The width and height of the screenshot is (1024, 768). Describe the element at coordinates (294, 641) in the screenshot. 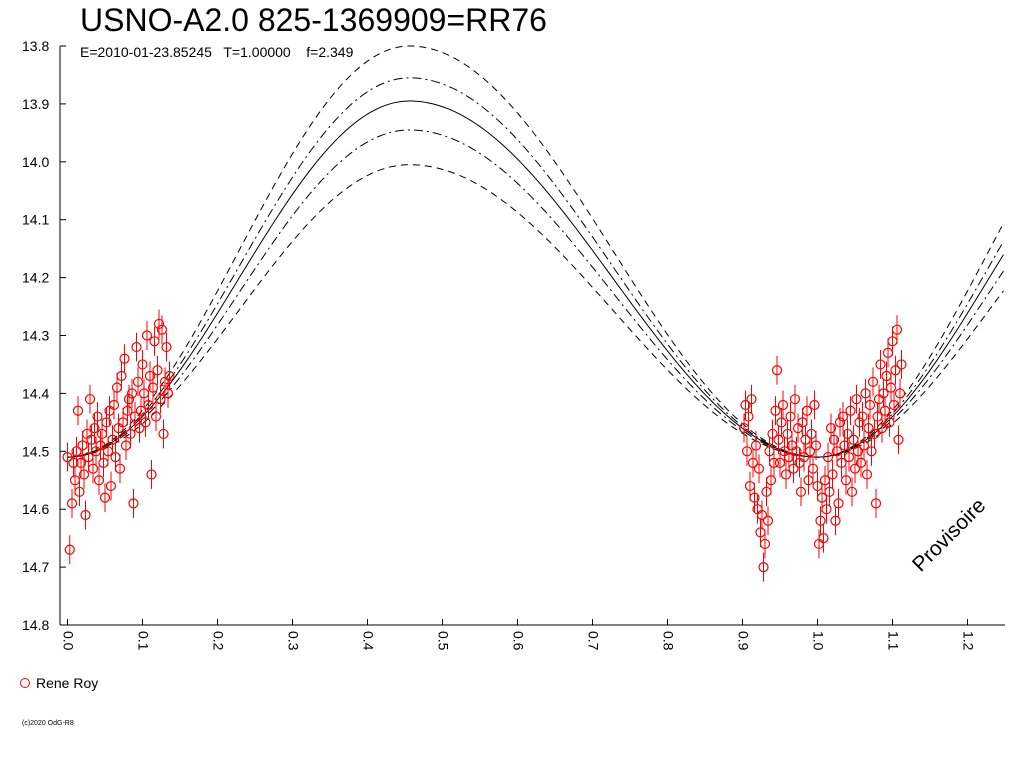

I see `x-tick-label: 0.3` at that location.